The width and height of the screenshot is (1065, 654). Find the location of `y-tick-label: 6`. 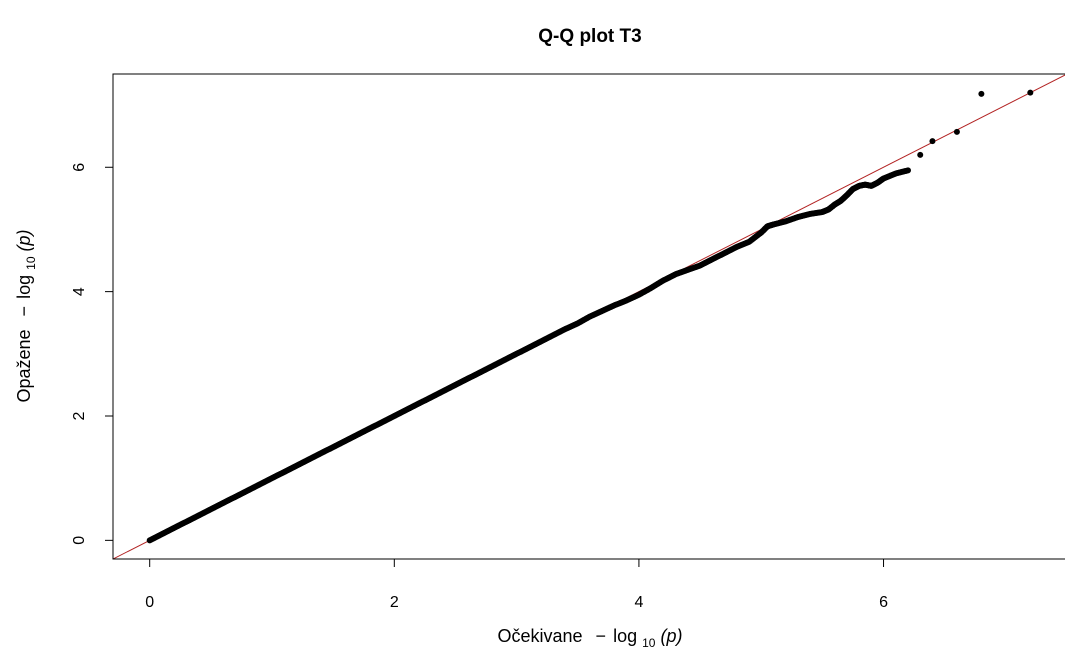

y-tick-label: 6 is located at coordinates (79, 167).